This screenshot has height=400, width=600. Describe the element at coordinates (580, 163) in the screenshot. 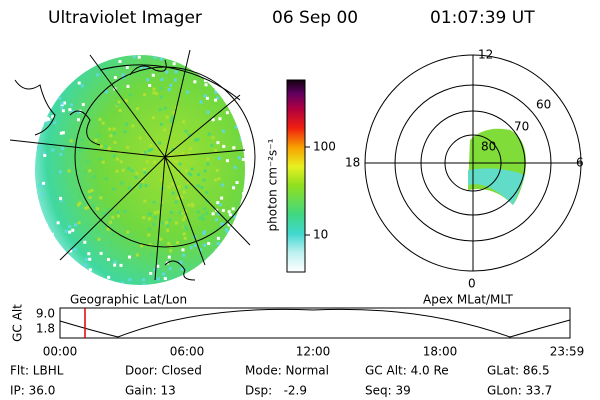

I see `mlt-label: 6` at that location.